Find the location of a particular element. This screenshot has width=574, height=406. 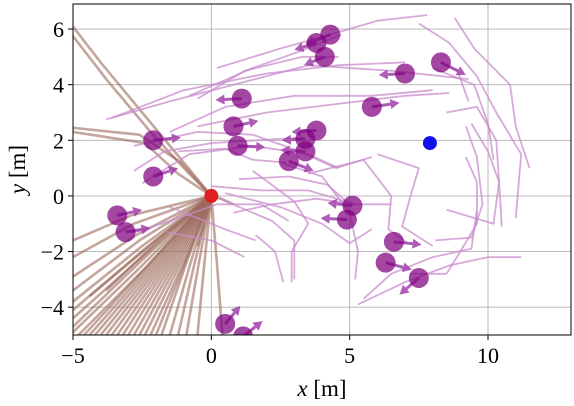

x-axis-variable: x is located at coordinates (302, 388).